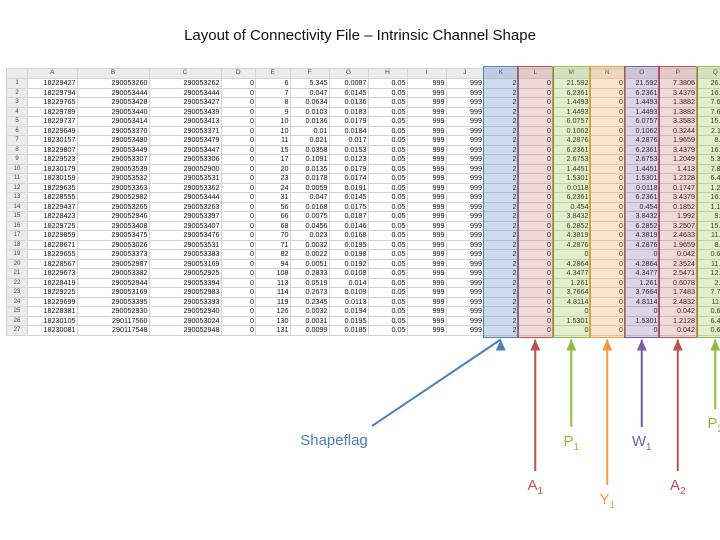  What do you see at coordinates (571, 235) in the screenshot?
I see `table-cell: 4.3819` at bounding box center [571, 235].